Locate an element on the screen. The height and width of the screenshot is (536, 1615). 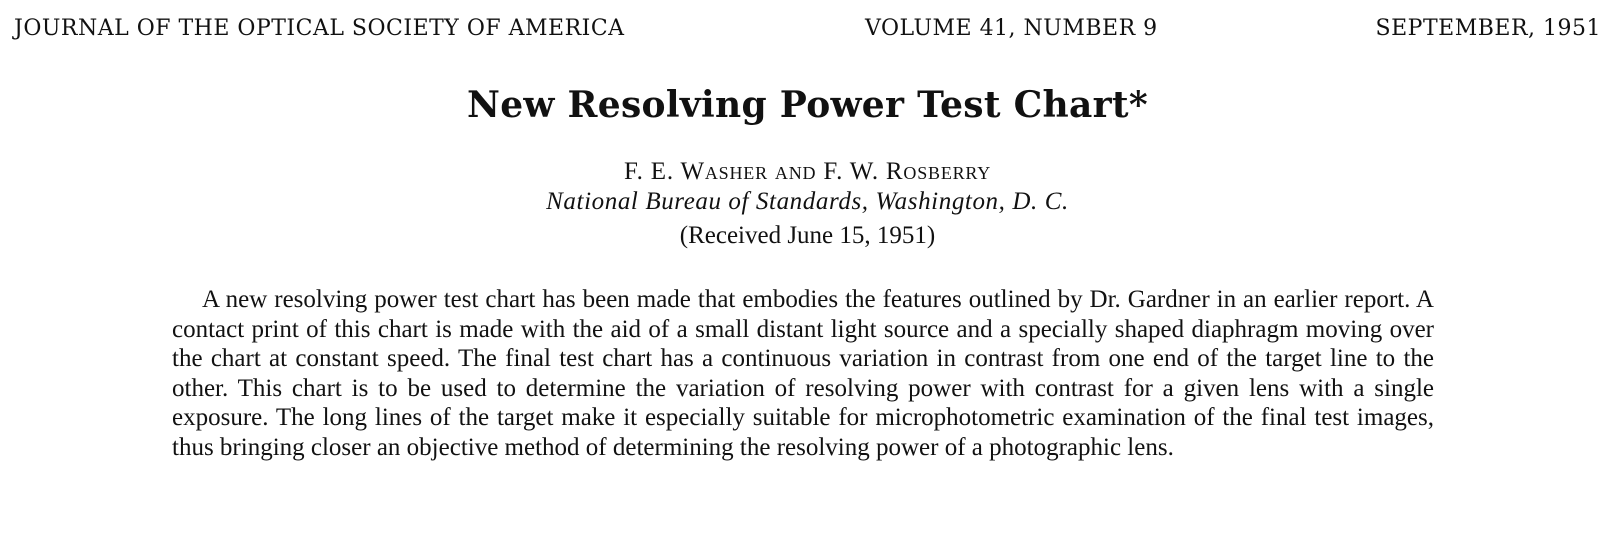
article-authors: F. E. Washer and F. W. Rosberry is located at coordinates (807, 171).